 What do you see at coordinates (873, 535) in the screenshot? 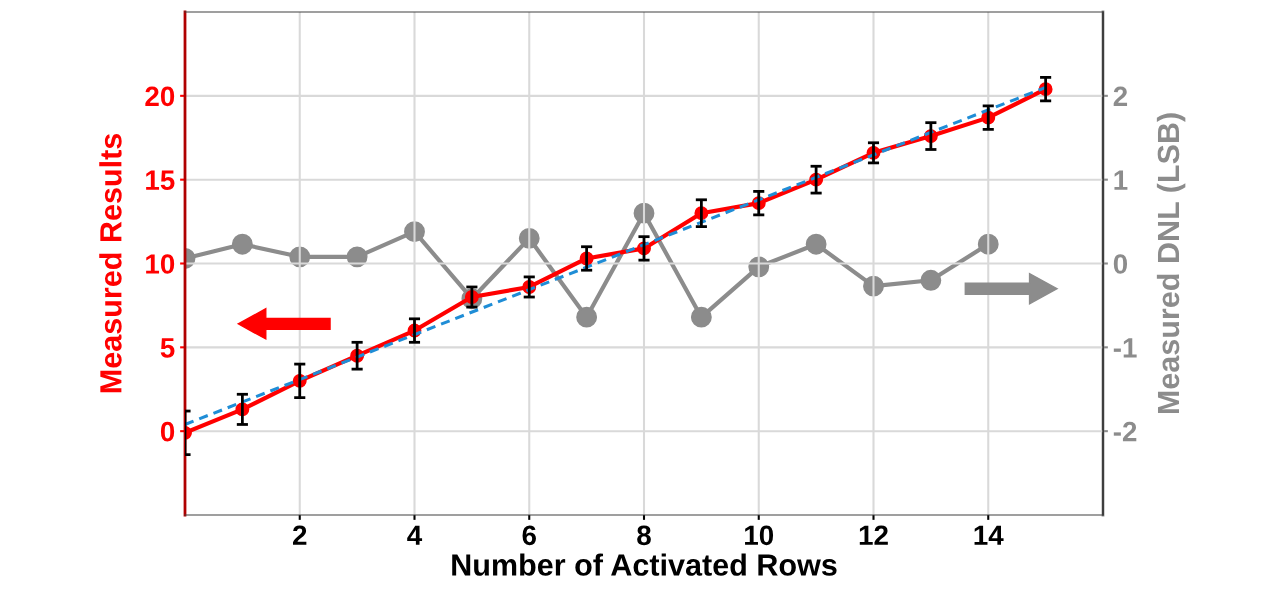
I see `x-tick-label: 12` at bounding box center [873, 535].